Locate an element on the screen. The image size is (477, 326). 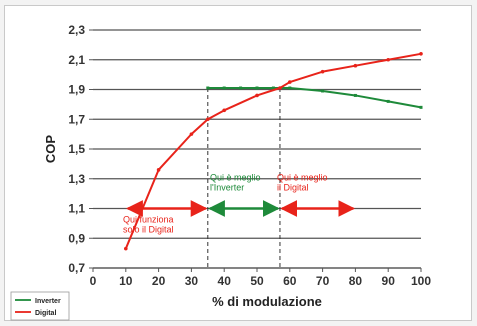
y-tick-label: 1,1 is located at coordinates (76, 209).